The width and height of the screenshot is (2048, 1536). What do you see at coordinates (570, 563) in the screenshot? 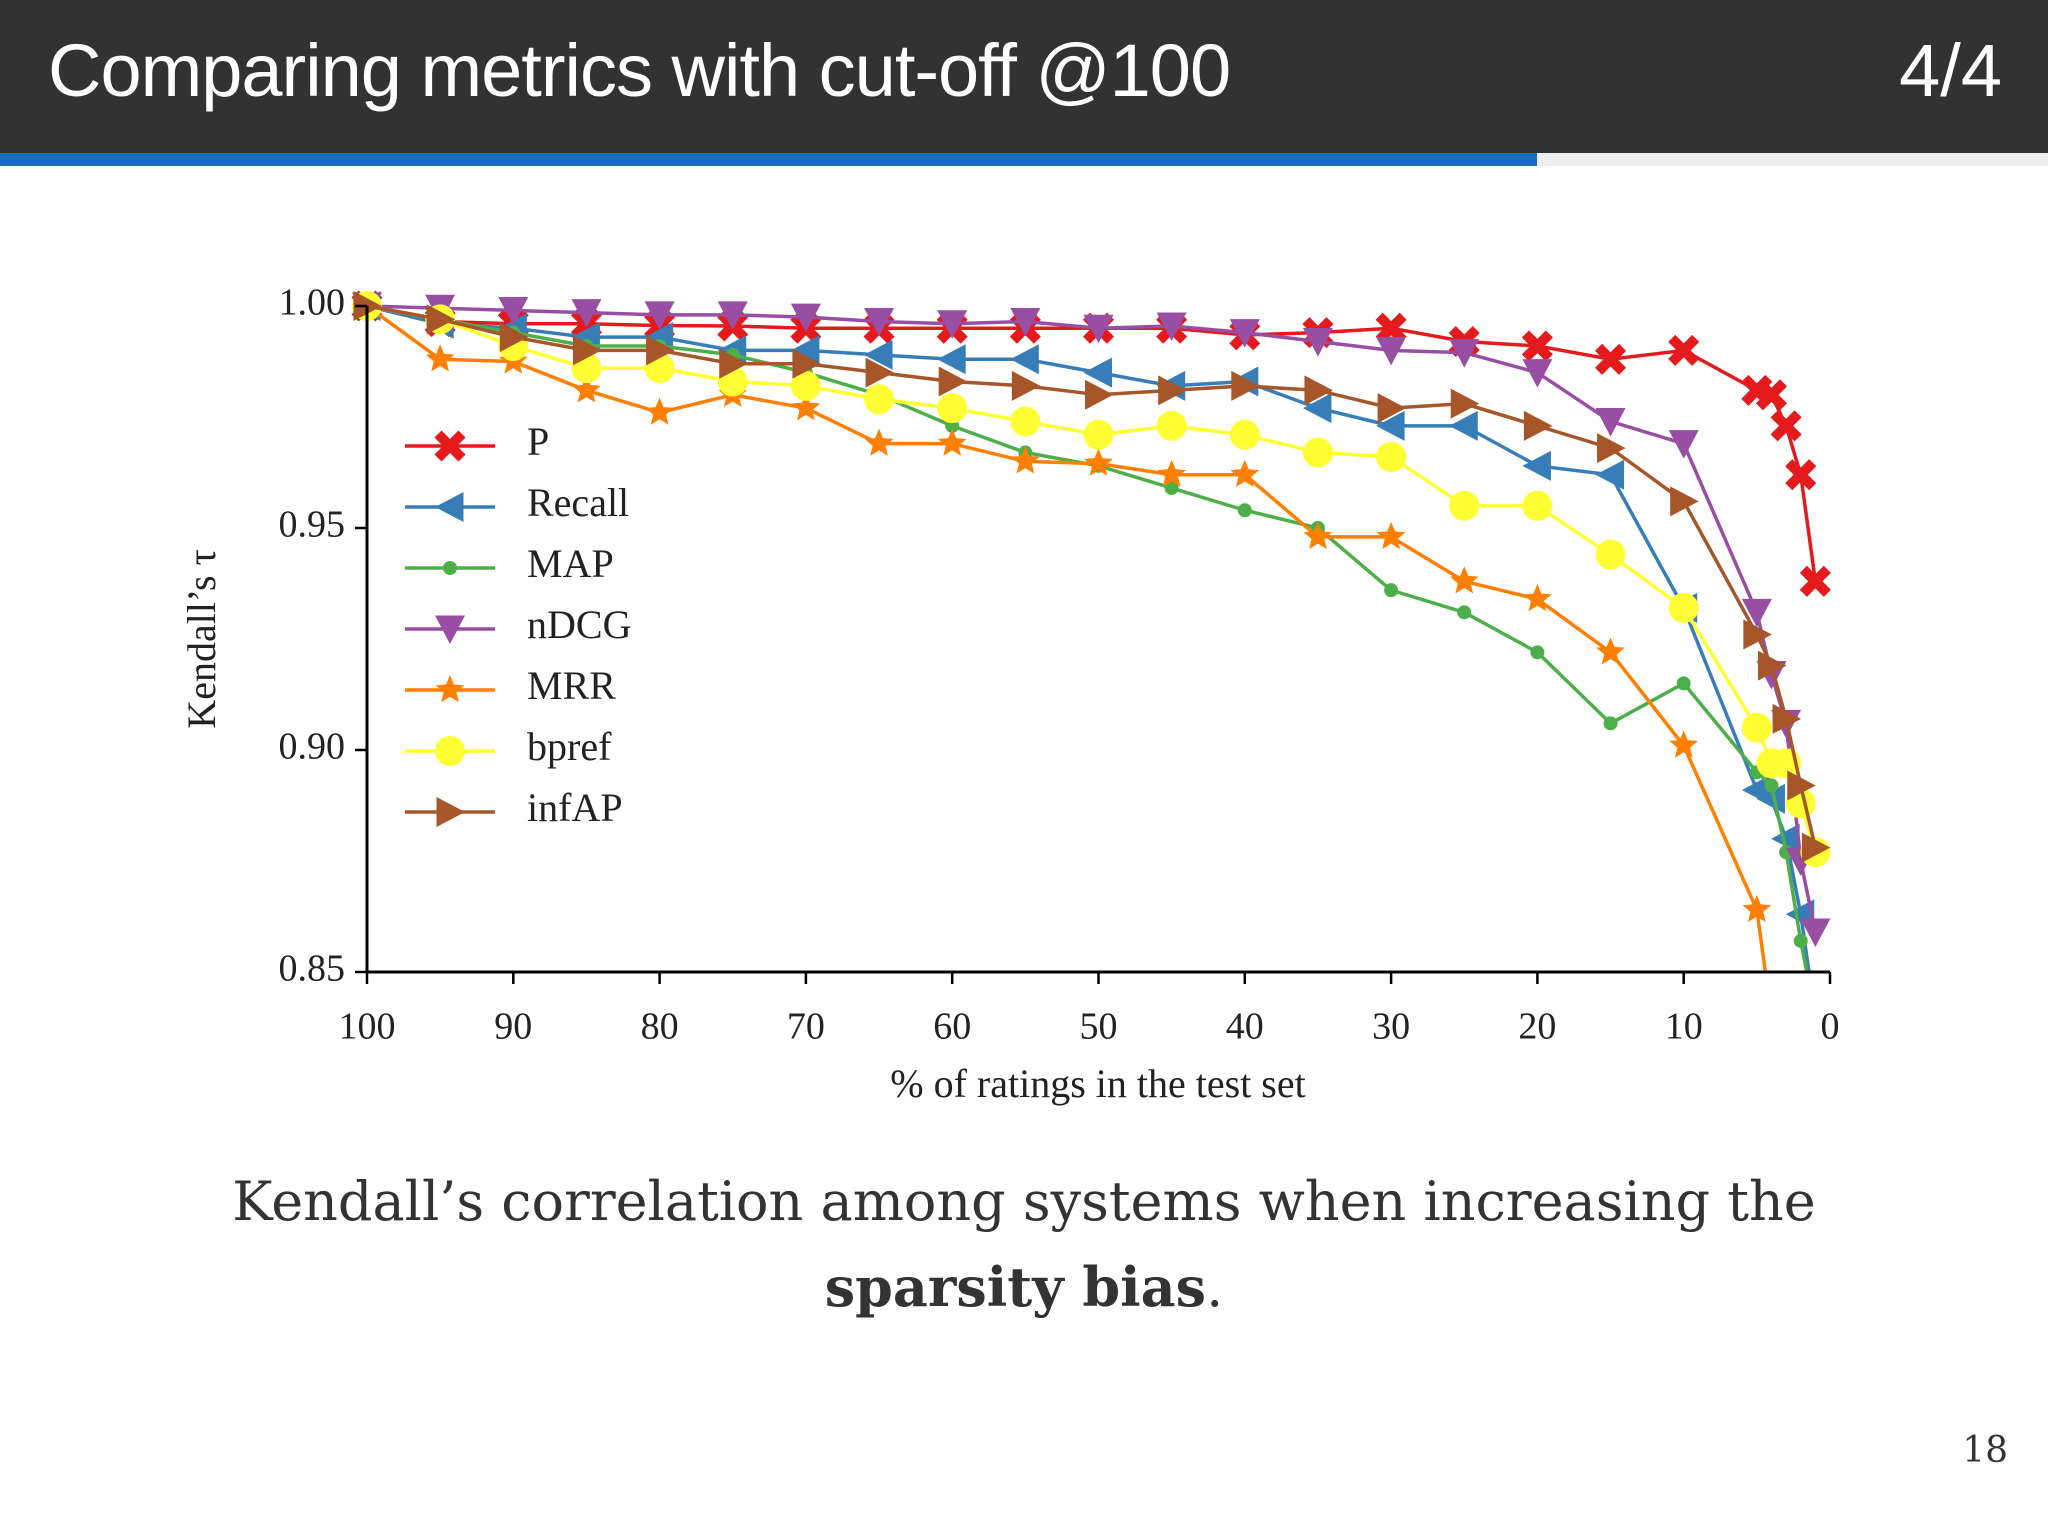
I see `legend-label: MAP` at bounding box center [570, 563].